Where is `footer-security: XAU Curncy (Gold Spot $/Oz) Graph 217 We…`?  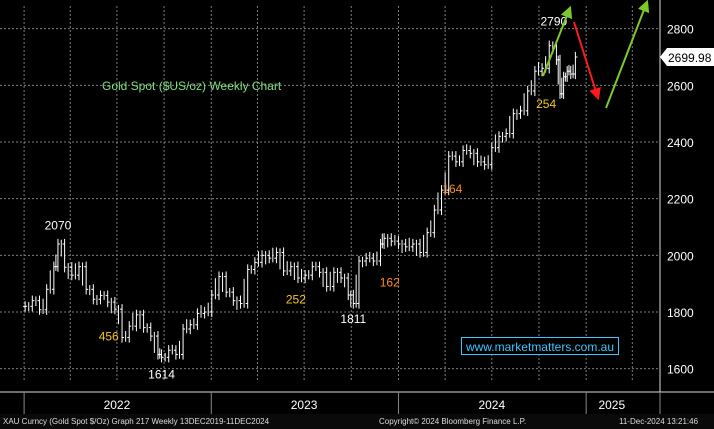 footer-security: XAU Curncy (Gold Spot $/Oz) Graph 217 We… is located at coordinates (136, 421).